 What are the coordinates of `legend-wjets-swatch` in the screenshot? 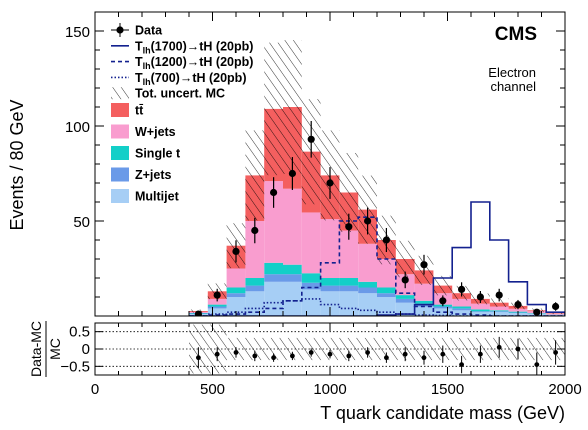 It's located at (120, 131).